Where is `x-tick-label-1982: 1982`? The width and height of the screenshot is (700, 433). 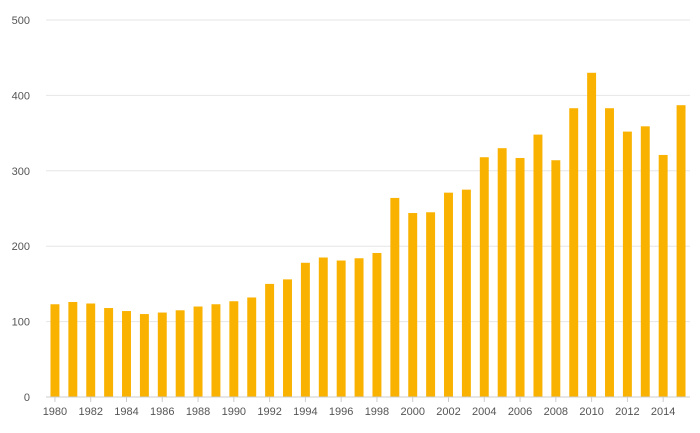 x-tick-label-1982: 1982 is located at coordinates (90, 412).